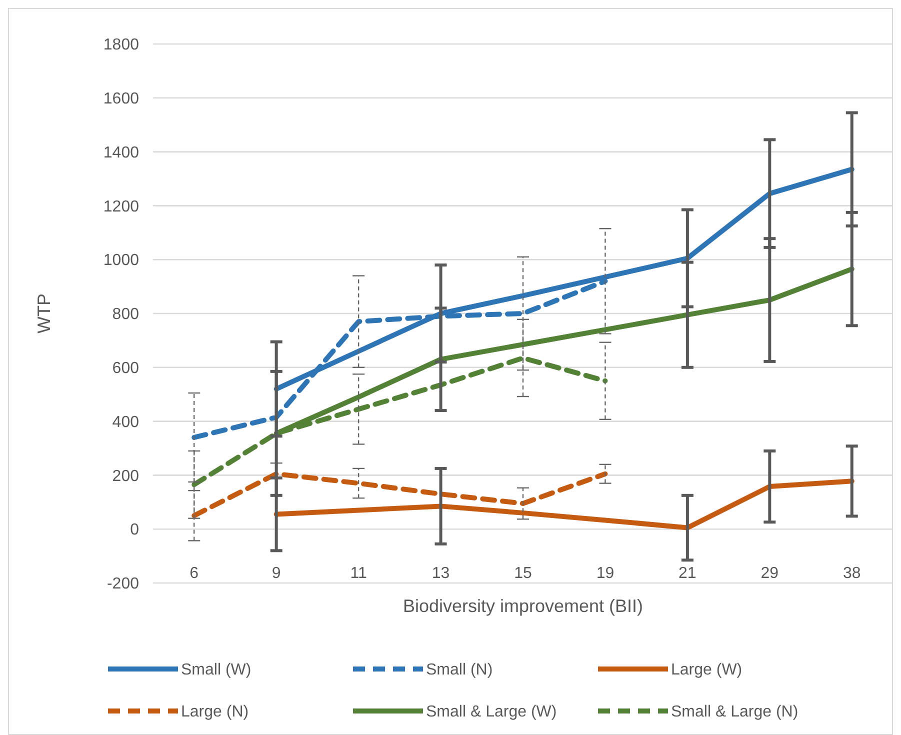 The width and height of the screenshot is (901, 735). What do you see at coordinates (706, 670) in the screenshot?
I see `legend-label: Large (W)` at bounding box center [706, 670].